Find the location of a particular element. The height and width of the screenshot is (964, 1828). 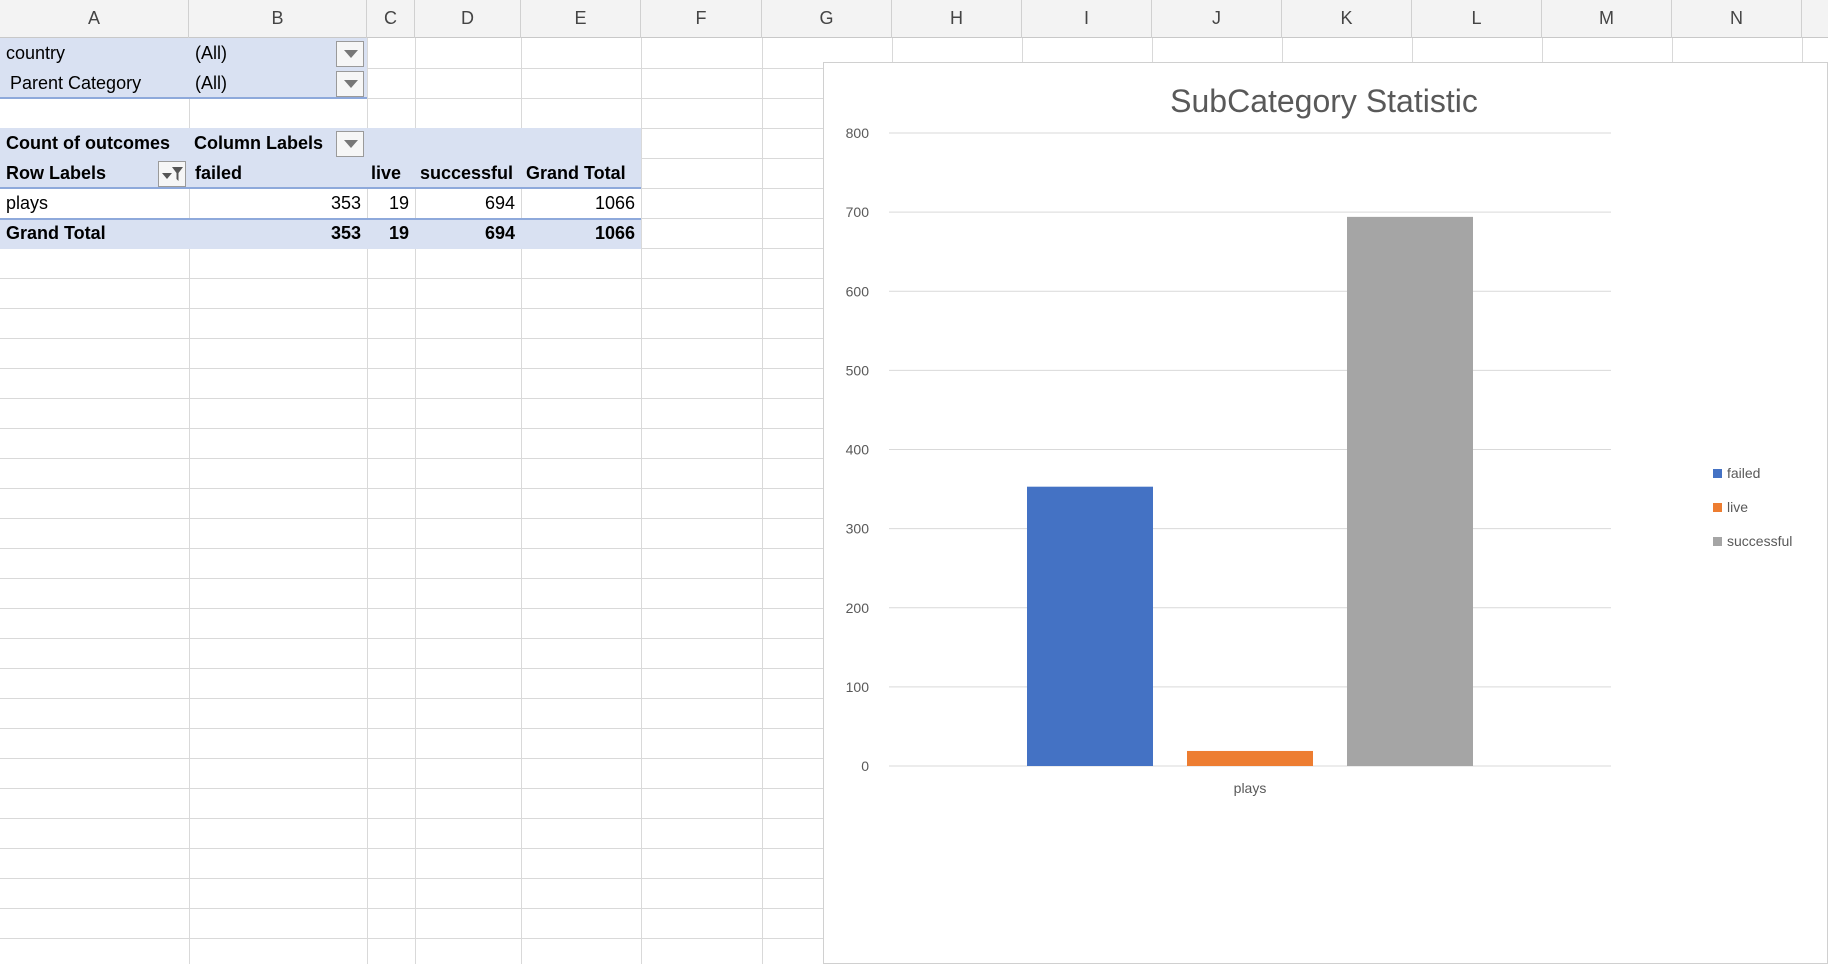

column-header-m: M is located at coordinates (1607, 19).